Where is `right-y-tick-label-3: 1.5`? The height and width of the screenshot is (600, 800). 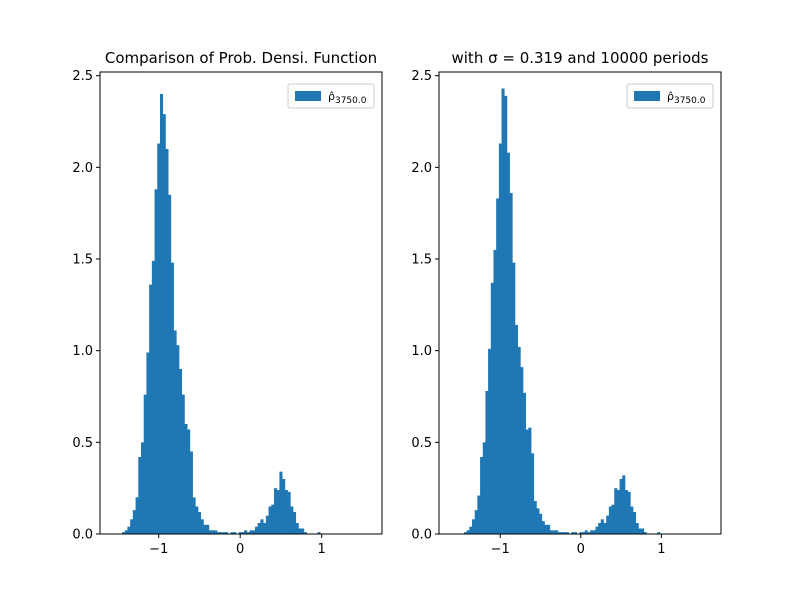 right-y-tick-label-3: 1.5 is located at coordinates (421, 260).